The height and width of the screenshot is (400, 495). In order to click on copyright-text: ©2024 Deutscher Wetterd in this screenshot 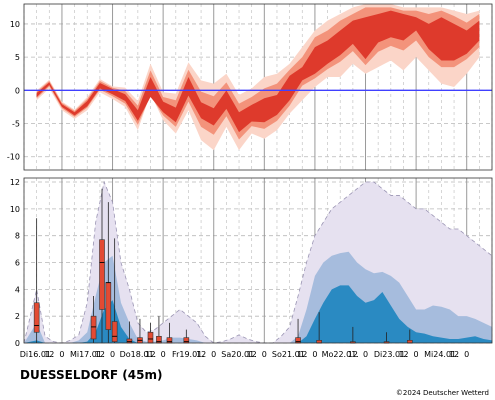, I will do `click(442, 393)`.